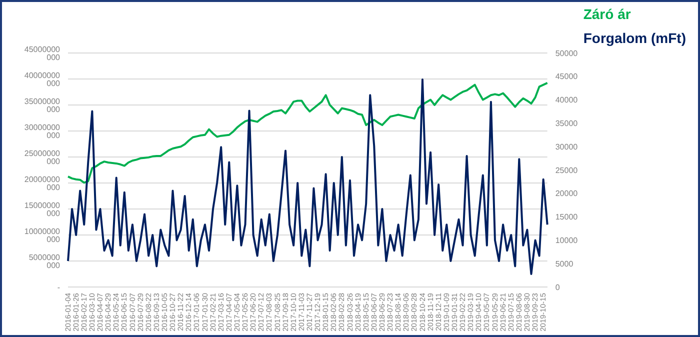 The image size is (700, 337). I want to click on text: Forgalom (mFt), so click(634, 38).